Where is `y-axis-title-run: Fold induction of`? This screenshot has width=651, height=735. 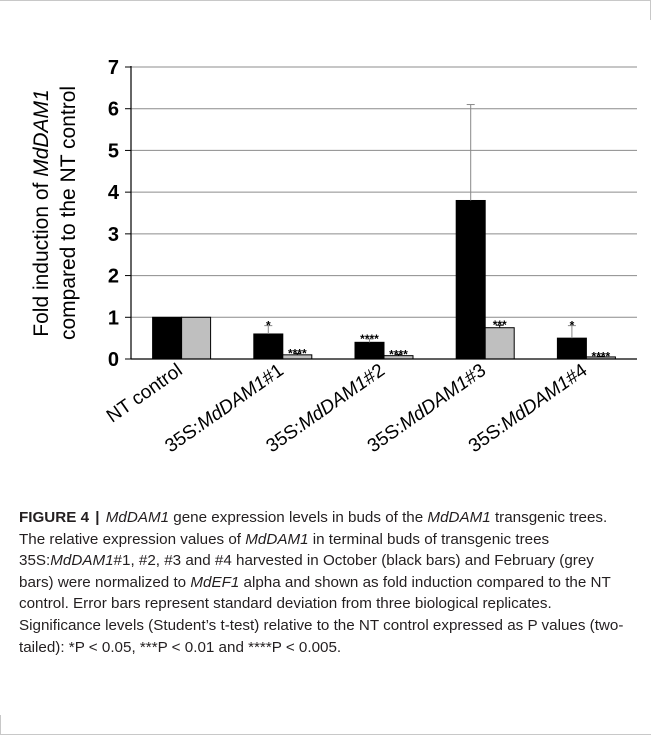 y-axis-title-run: Fold induction of is located at coordinates (41, 257).